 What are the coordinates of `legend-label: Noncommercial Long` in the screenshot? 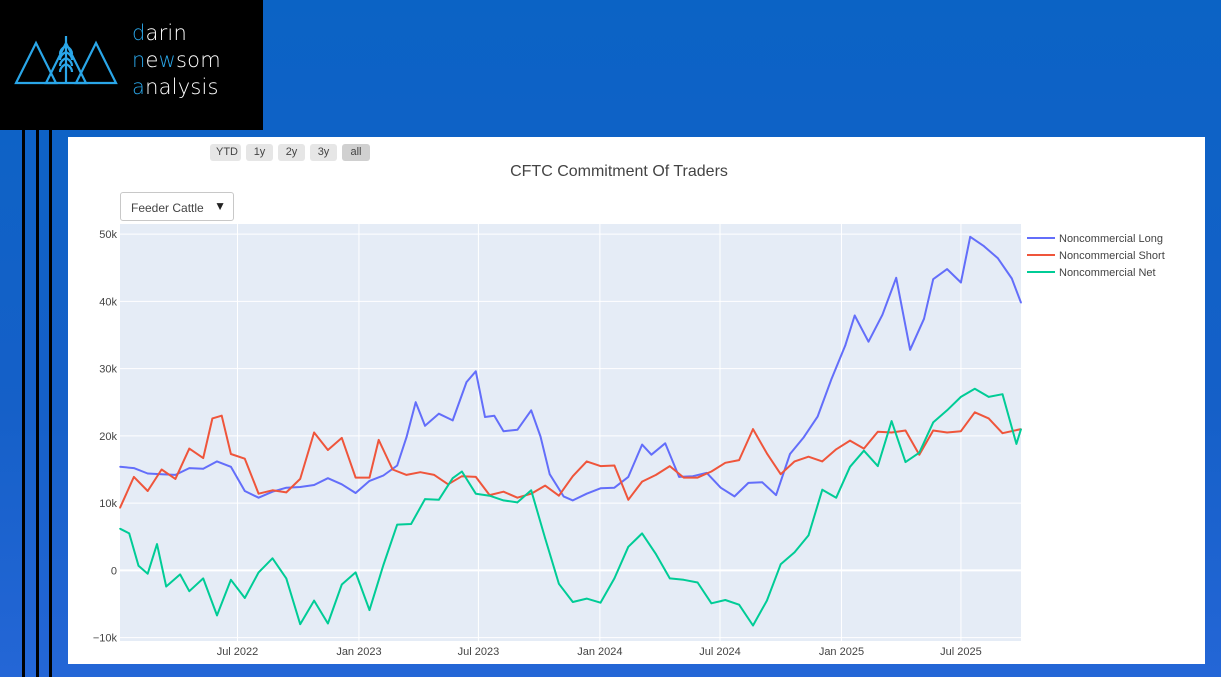 It's located at (1111, 239).